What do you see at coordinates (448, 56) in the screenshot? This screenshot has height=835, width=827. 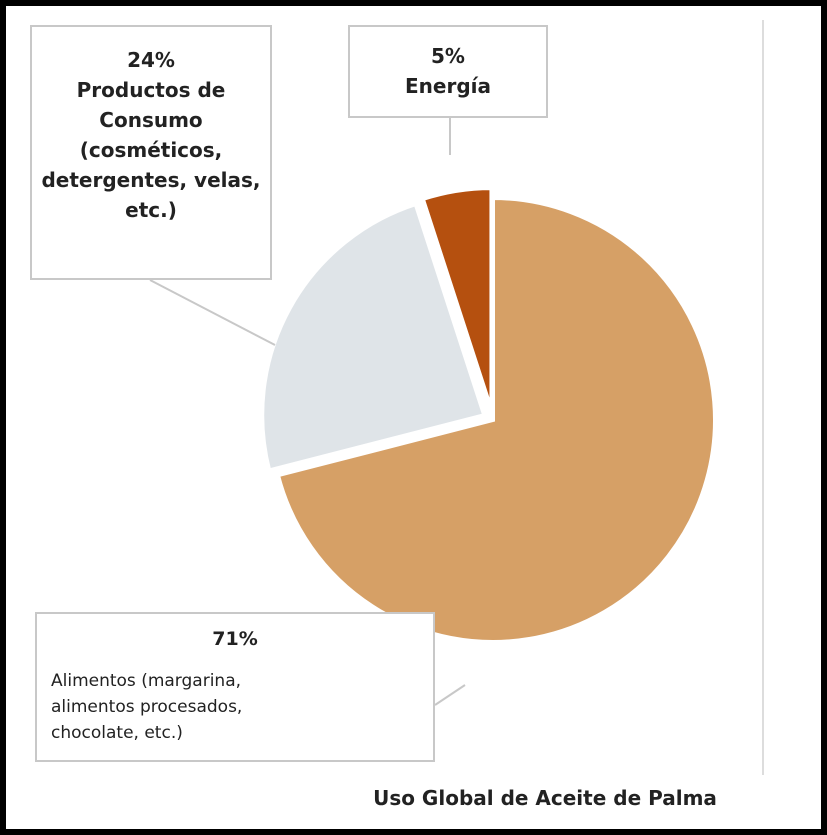 I see `value-label: 5%` at bounding box center [448, 56].